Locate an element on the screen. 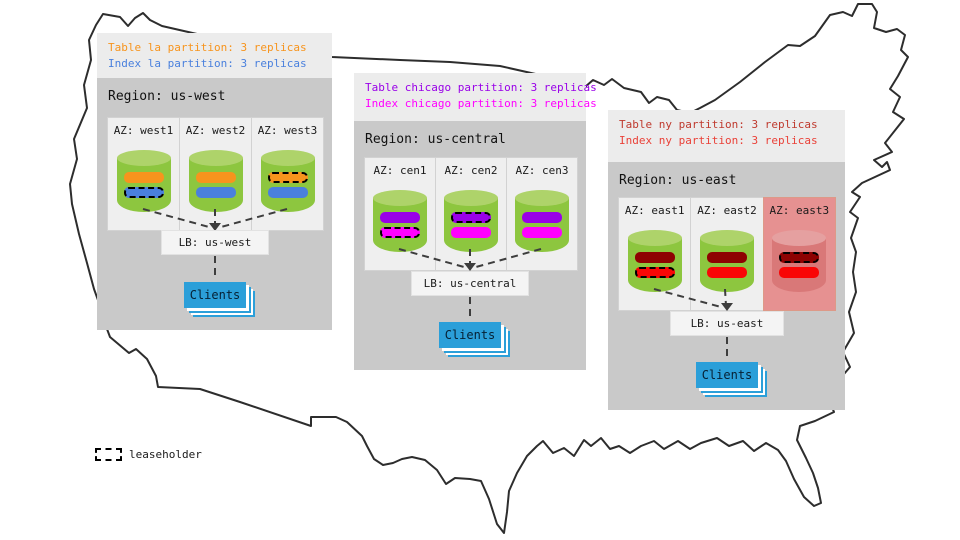 Image resolution: width=960 pixels, height=540 pixels. az-label: AZ: west3 is located at coordinates (287, 130).